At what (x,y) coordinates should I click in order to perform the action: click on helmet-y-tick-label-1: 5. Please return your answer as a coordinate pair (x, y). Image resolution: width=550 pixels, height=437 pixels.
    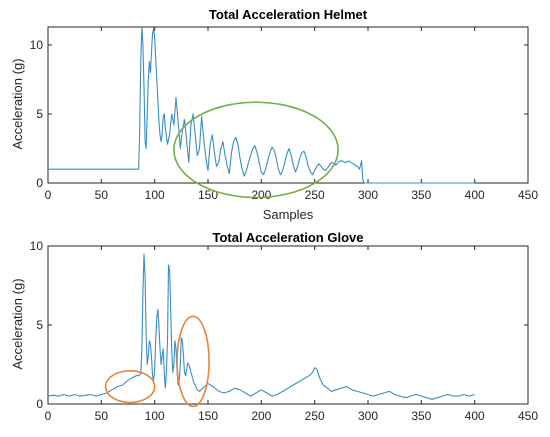
    Looking at the image, I should click on (39, 114).